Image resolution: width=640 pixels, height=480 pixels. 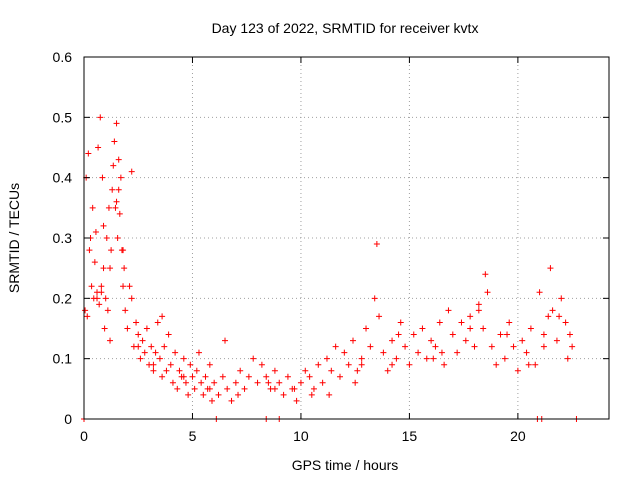 I want to click on x-tick-label: 15, so click(x=410, y=436).